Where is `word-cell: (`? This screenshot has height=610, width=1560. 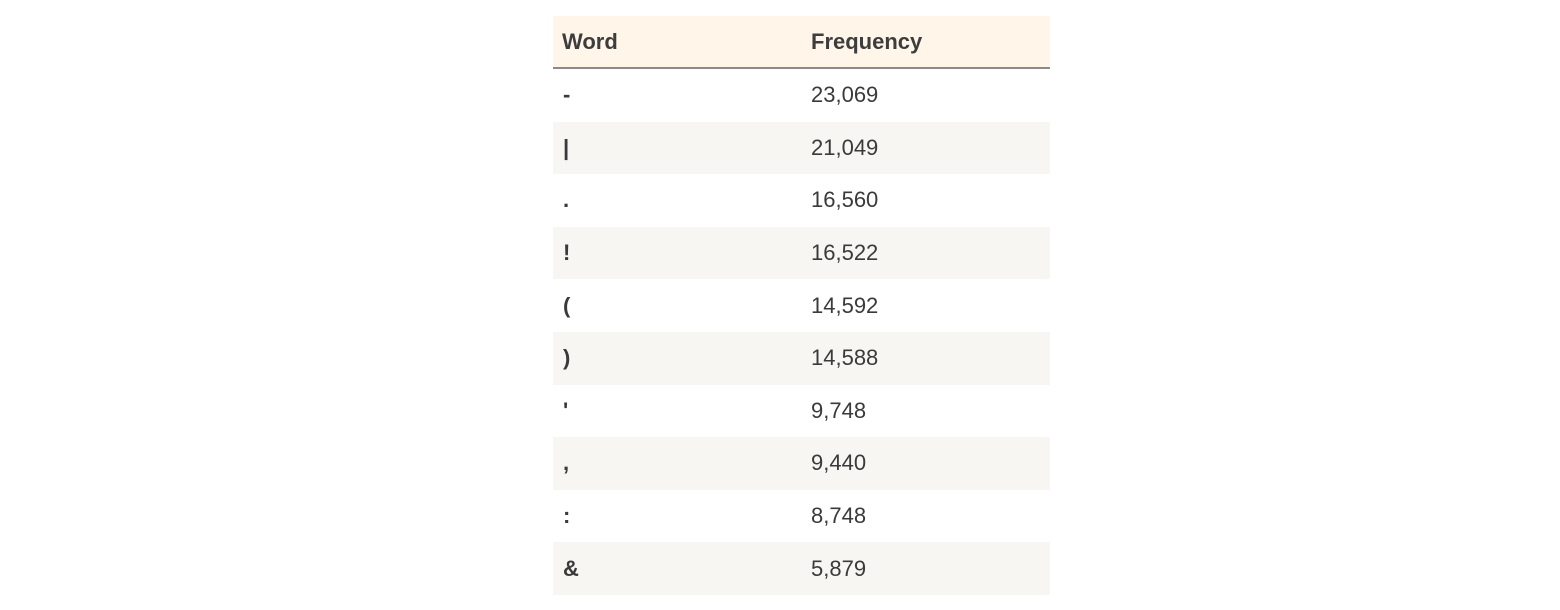 word-cell: ( is located at coordinates (567, 305).